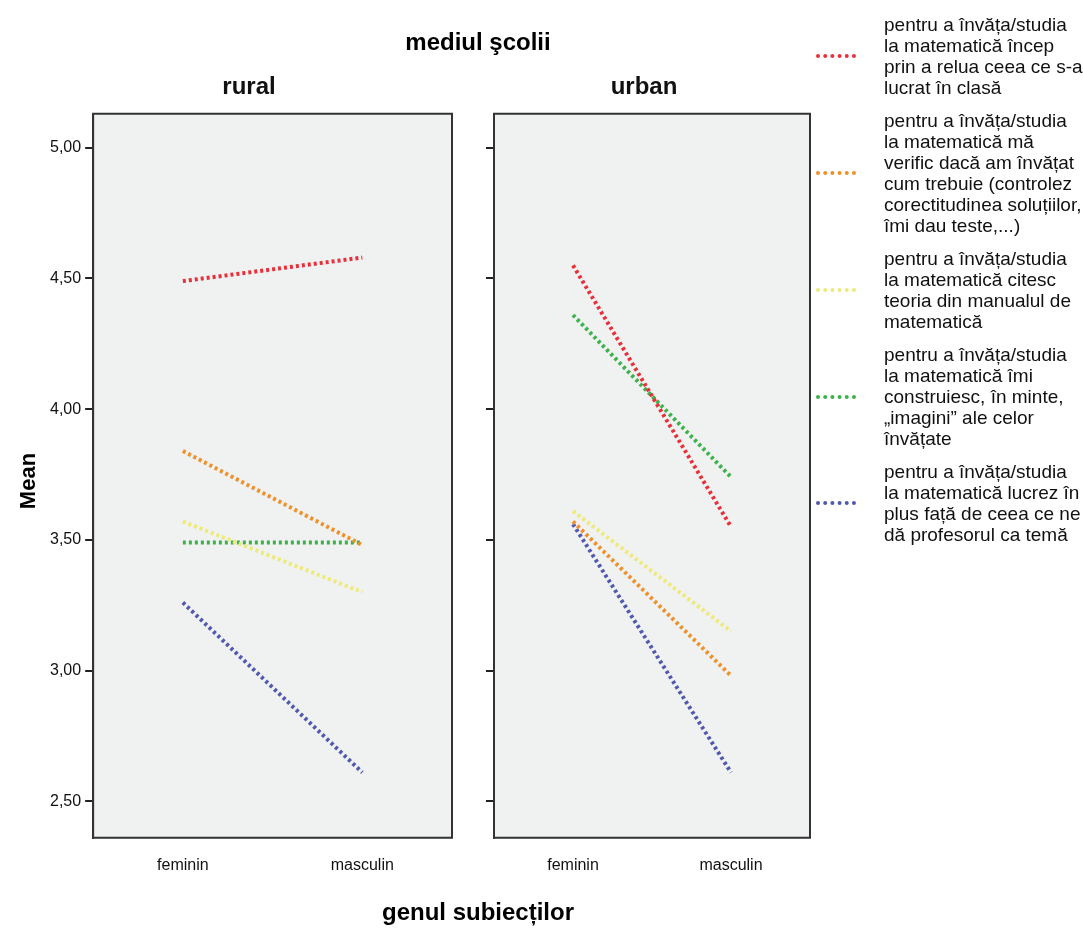  I want to click on legend-label: pentru a învăța/studia la matematică încep prin a relua ceea ce s-a lucrat în clasă, so click(983, 56).